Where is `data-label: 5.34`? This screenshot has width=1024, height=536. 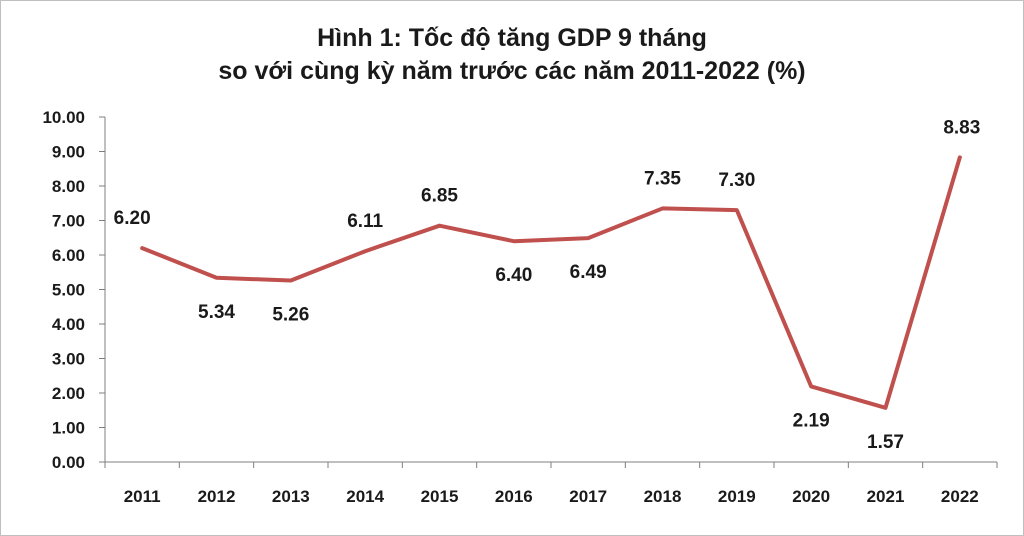
data-label: 5.34 is located at coordinates (216, 312).